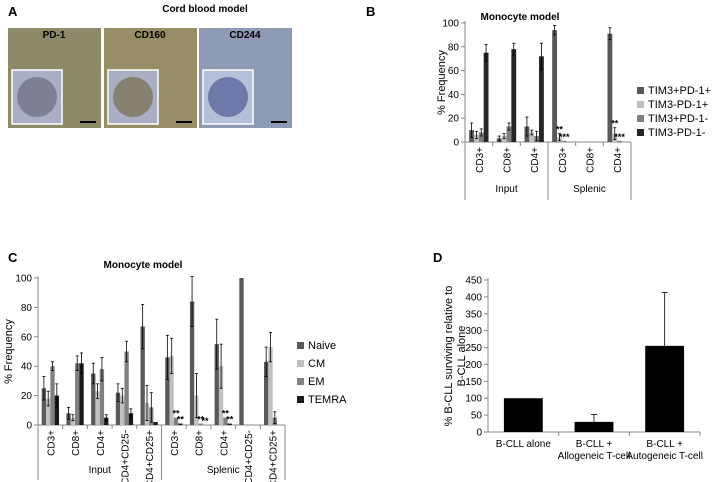 The image size is (716, 482). What do you see at coordinates (473, 365) in the screenshot?
I see `y-tick-label: 200` at bounding box center [473, 365].